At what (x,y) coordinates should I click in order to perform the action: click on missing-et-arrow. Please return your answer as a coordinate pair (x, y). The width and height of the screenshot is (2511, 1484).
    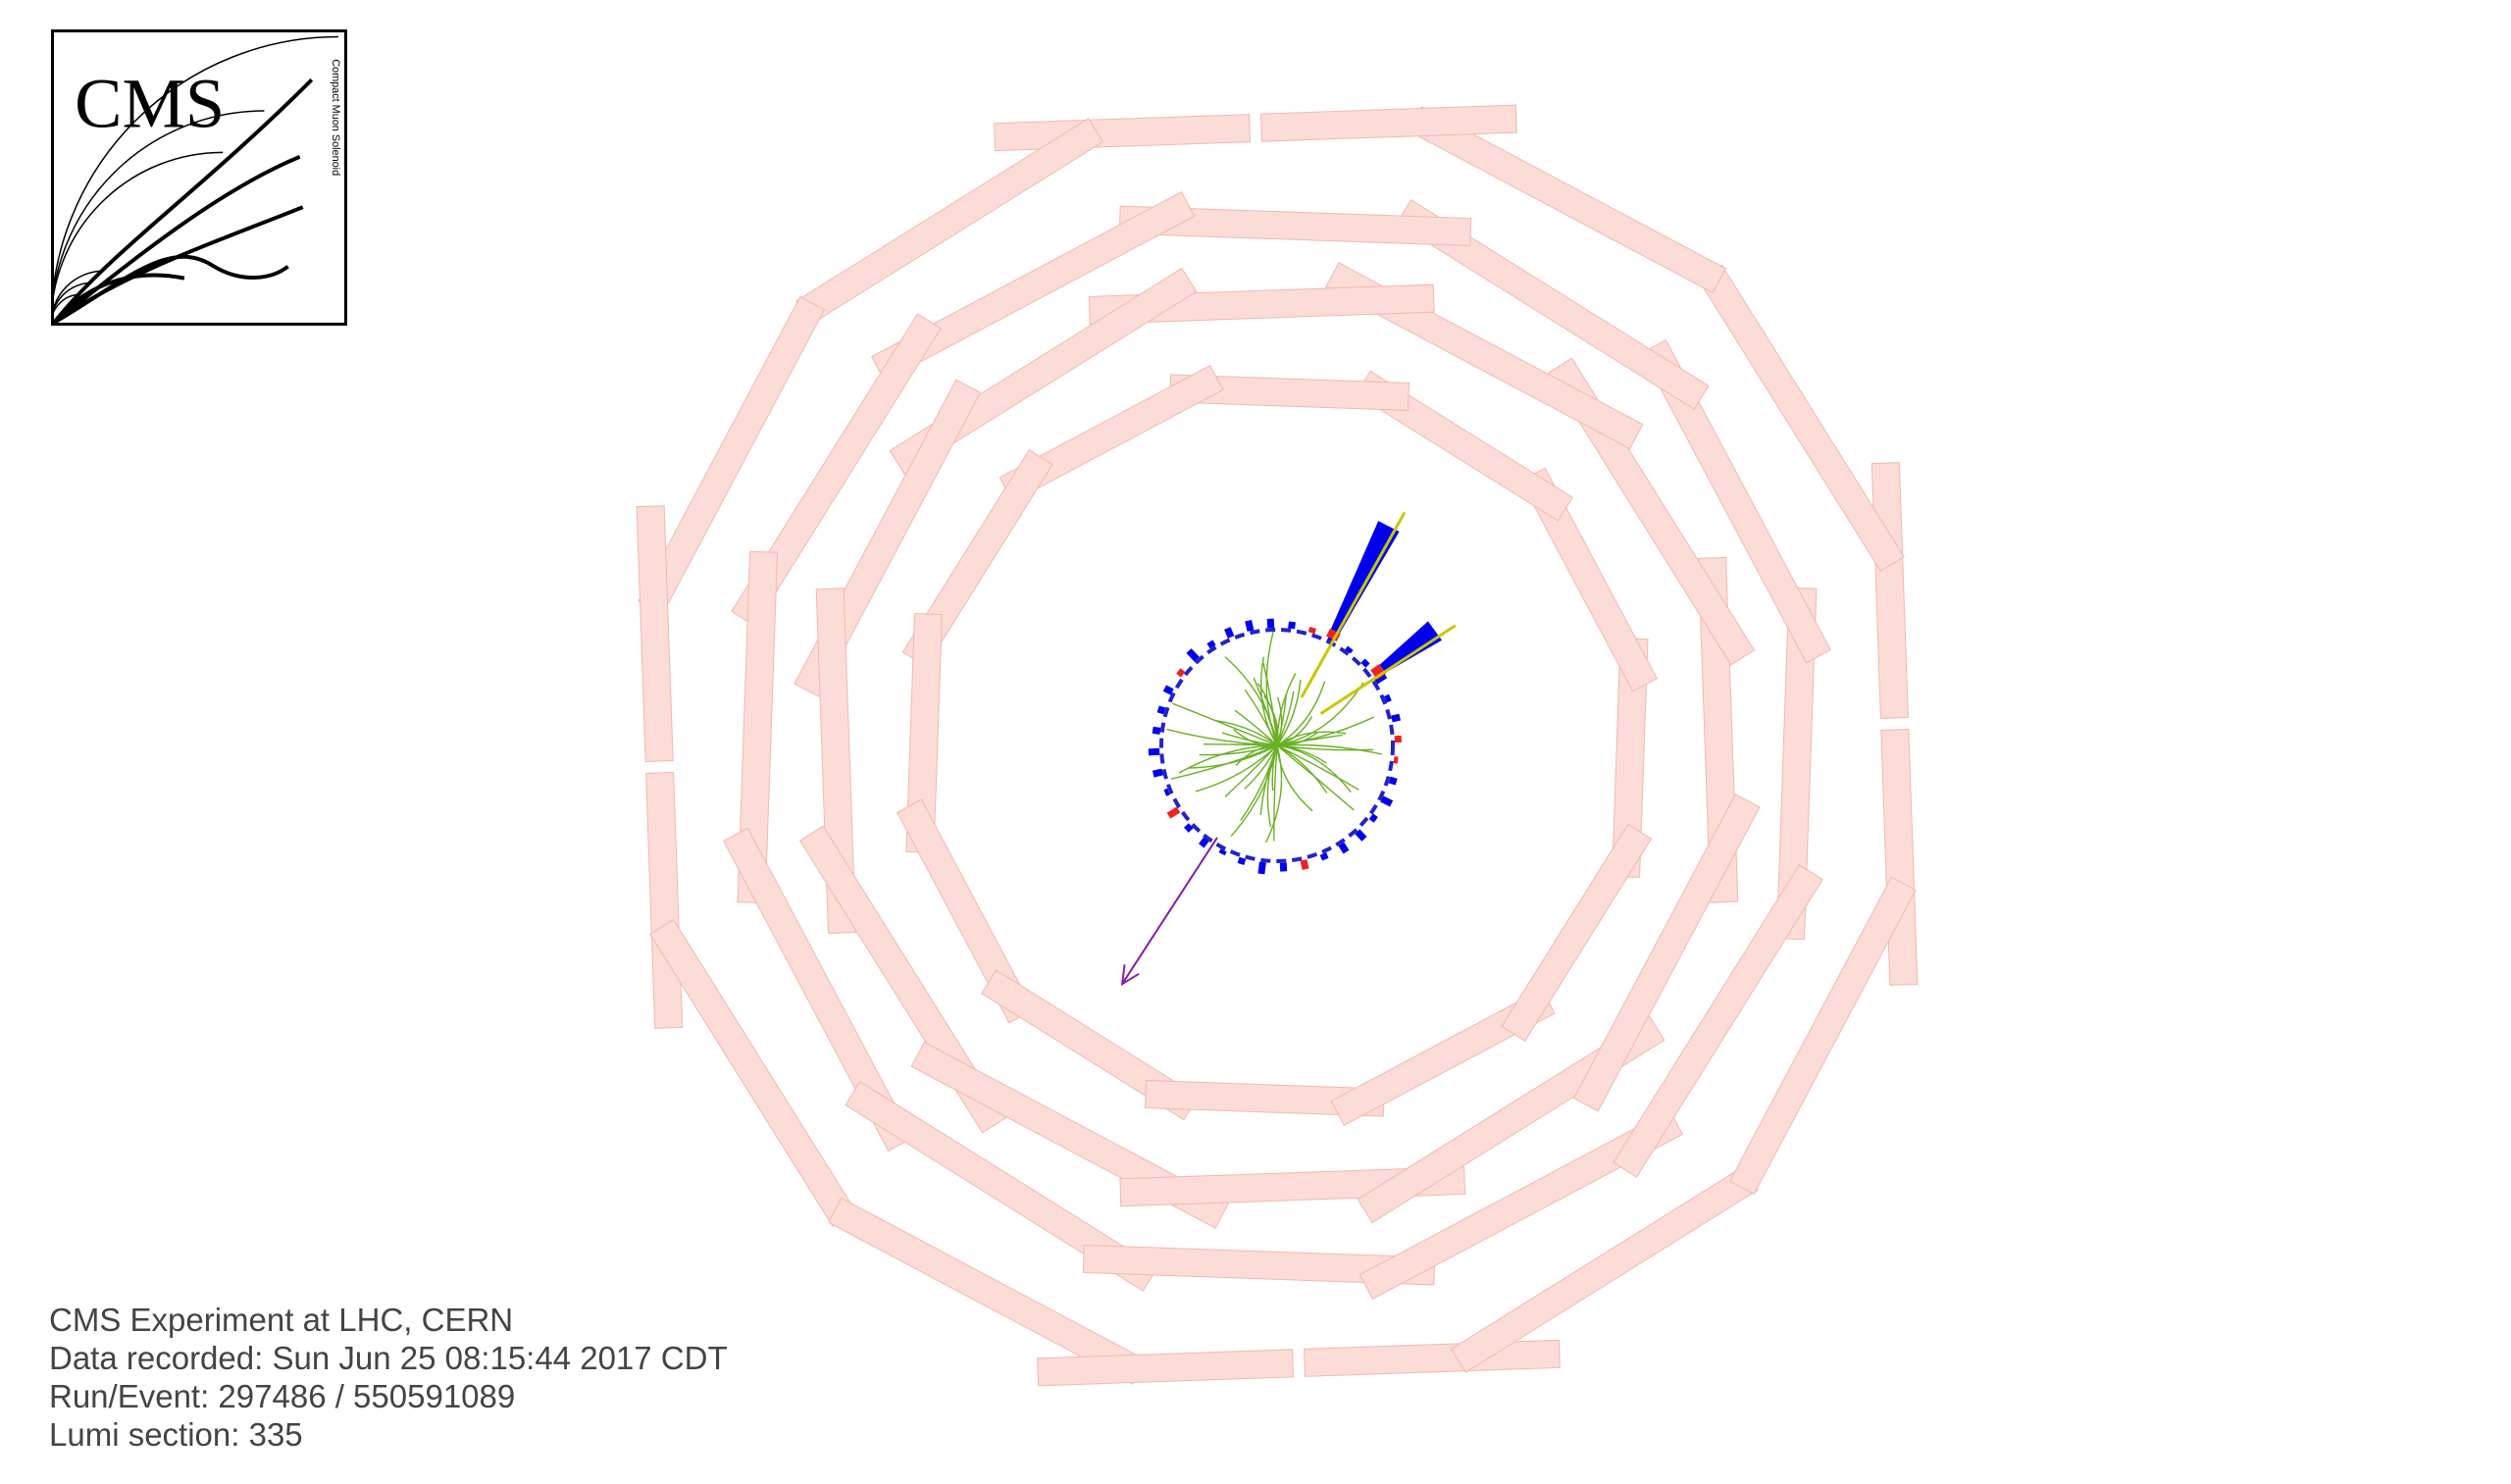
    Looking at the image, I should click on (1169, 911).